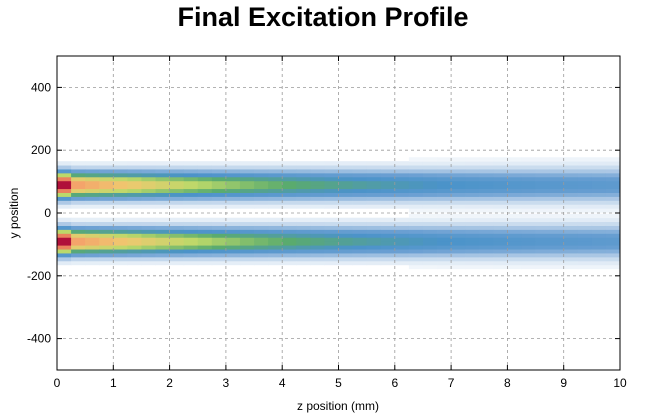 The image size is (646, 418). Describe the element at coordinates (169, 383) in the screenshot. I see `x-tick-label: 2` at that location.